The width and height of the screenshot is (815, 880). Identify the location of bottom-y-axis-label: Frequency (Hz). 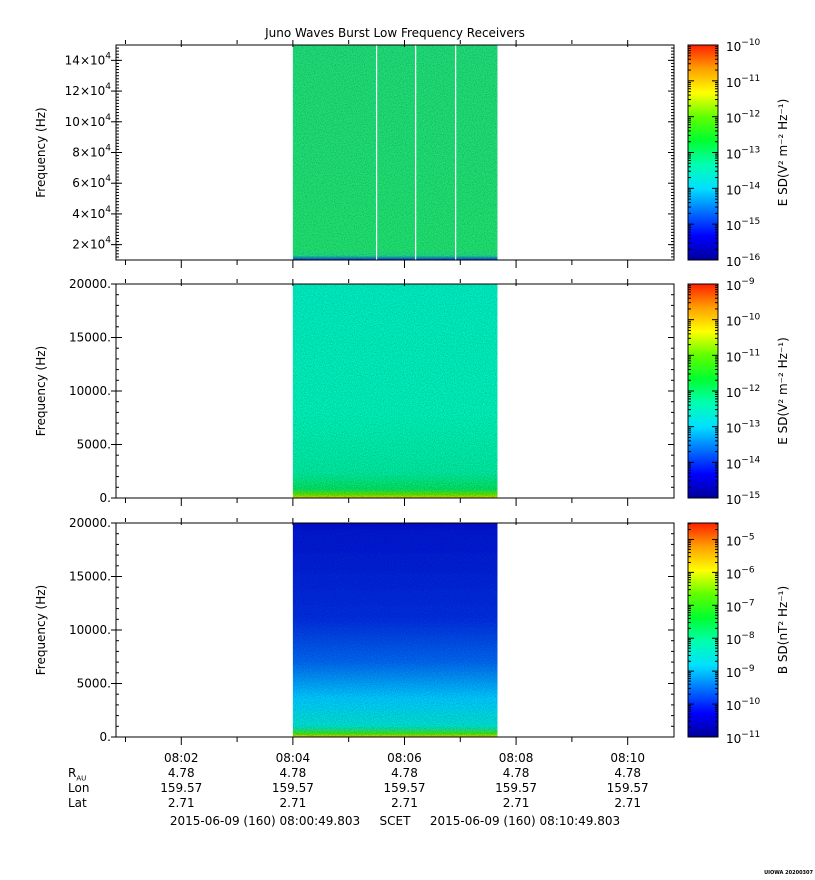
(41, 630).